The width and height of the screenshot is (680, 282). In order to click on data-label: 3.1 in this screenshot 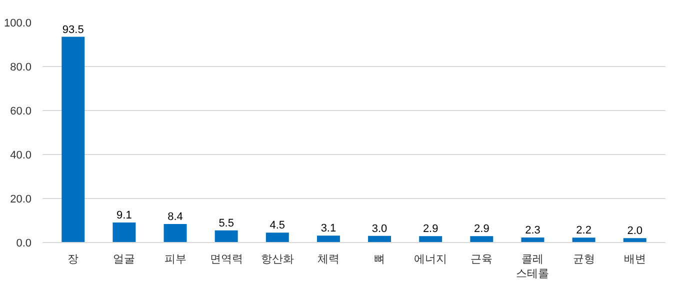, I will do `click(328, 228)`.